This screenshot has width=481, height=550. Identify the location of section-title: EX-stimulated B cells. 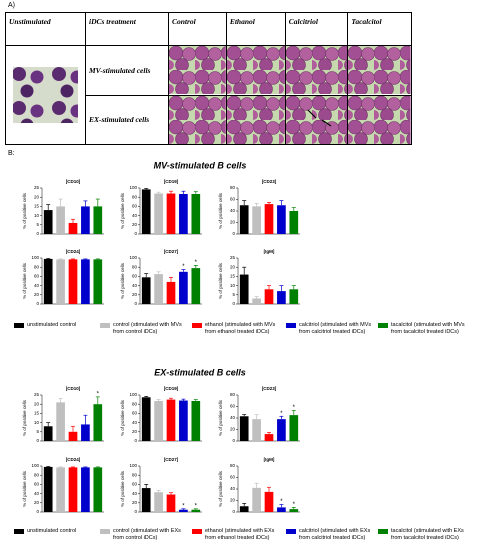
(200, 372).